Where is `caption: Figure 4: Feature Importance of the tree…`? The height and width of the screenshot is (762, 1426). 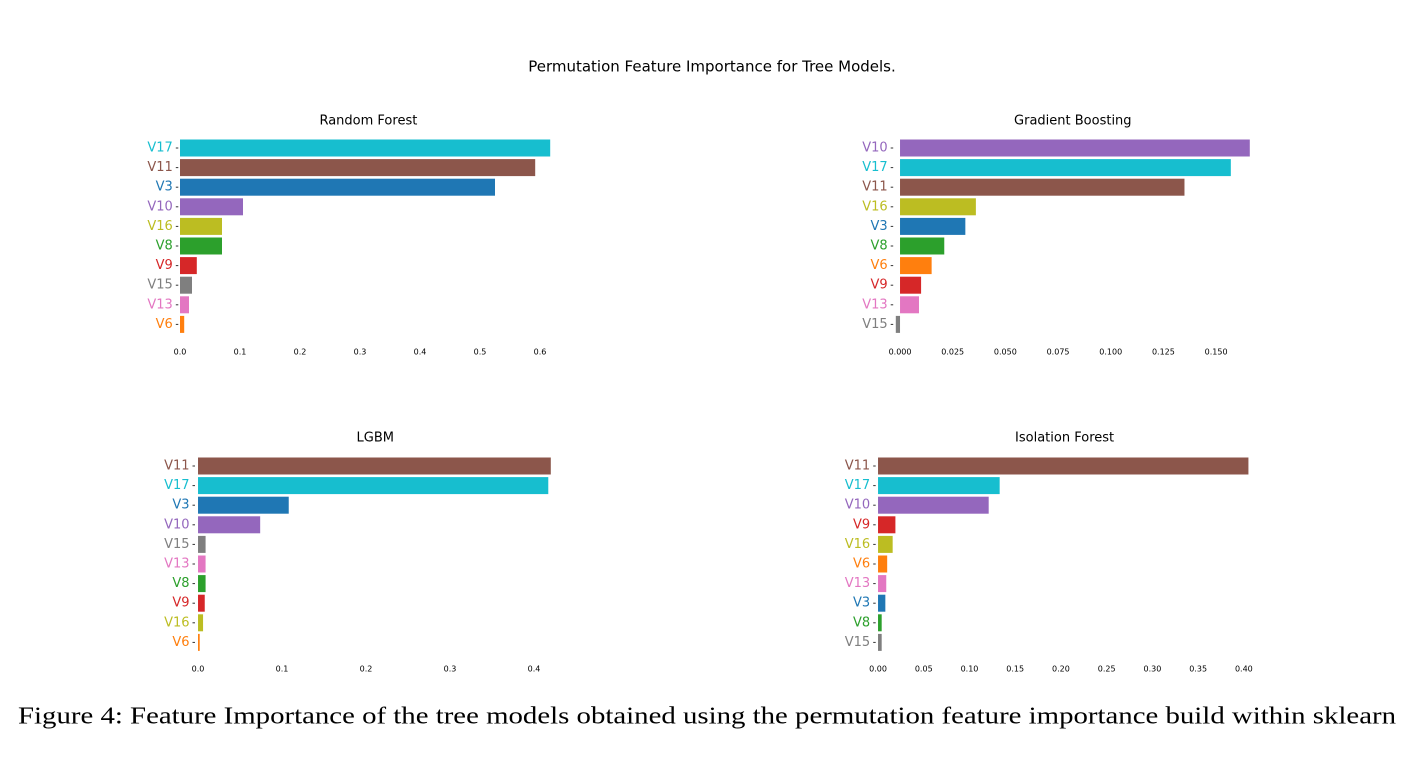
caption: Figure 4: Feature Importance of the tree… is located at coordinates (707, 717).